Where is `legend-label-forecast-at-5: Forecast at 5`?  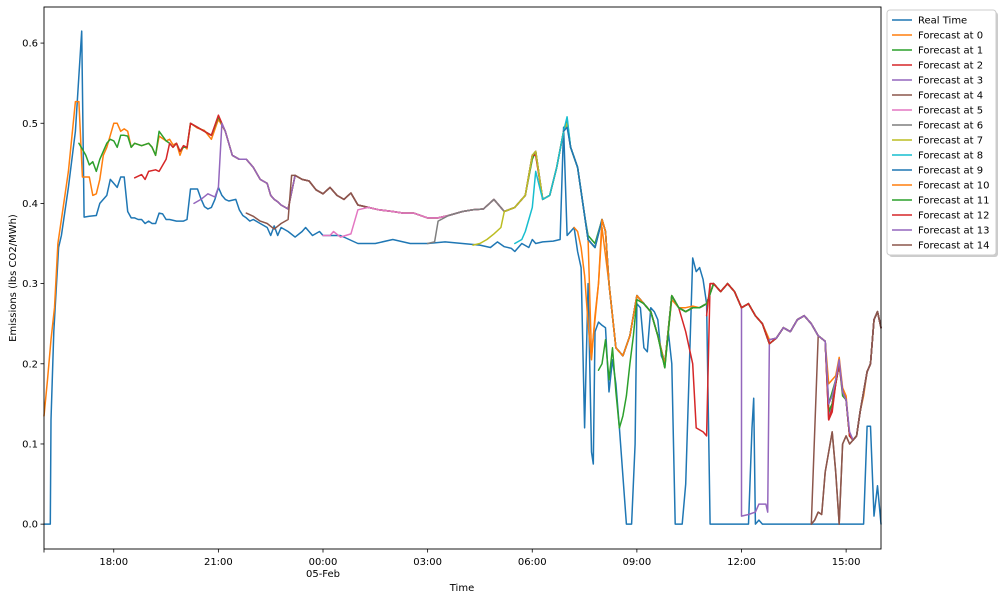 legend-label-forecast-at-5: Forecast at 5 is located at coordinates (950, 111).